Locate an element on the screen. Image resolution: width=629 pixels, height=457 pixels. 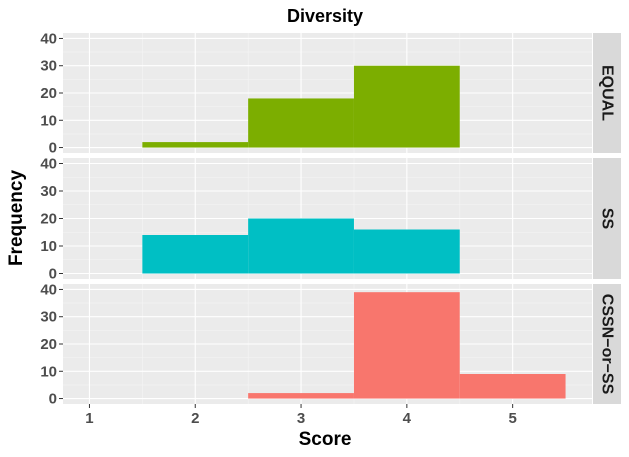
x-tick-label: 5 is located at coordinates (512, 418).